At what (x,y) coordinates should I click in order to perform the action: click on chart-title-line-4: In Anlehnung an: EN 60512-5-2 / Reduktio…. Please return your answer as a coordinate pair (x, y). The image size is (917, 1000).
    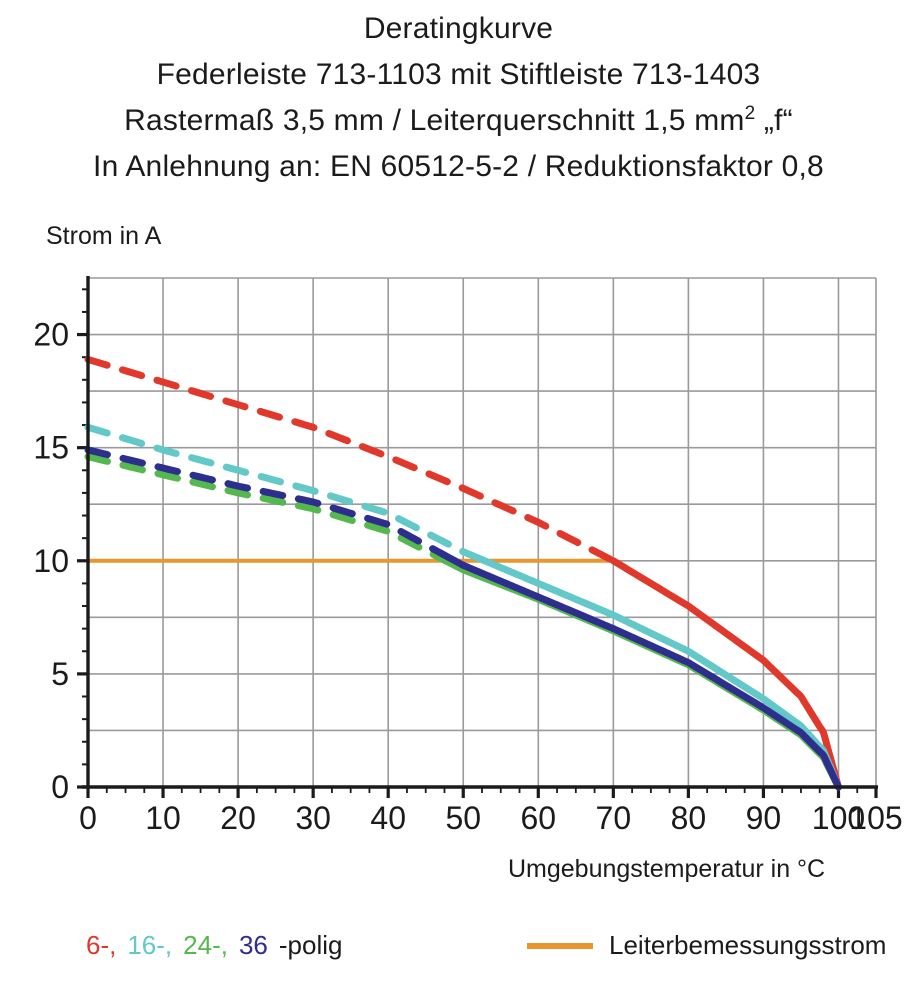
    Looking at the image, I should click on (458, 166).